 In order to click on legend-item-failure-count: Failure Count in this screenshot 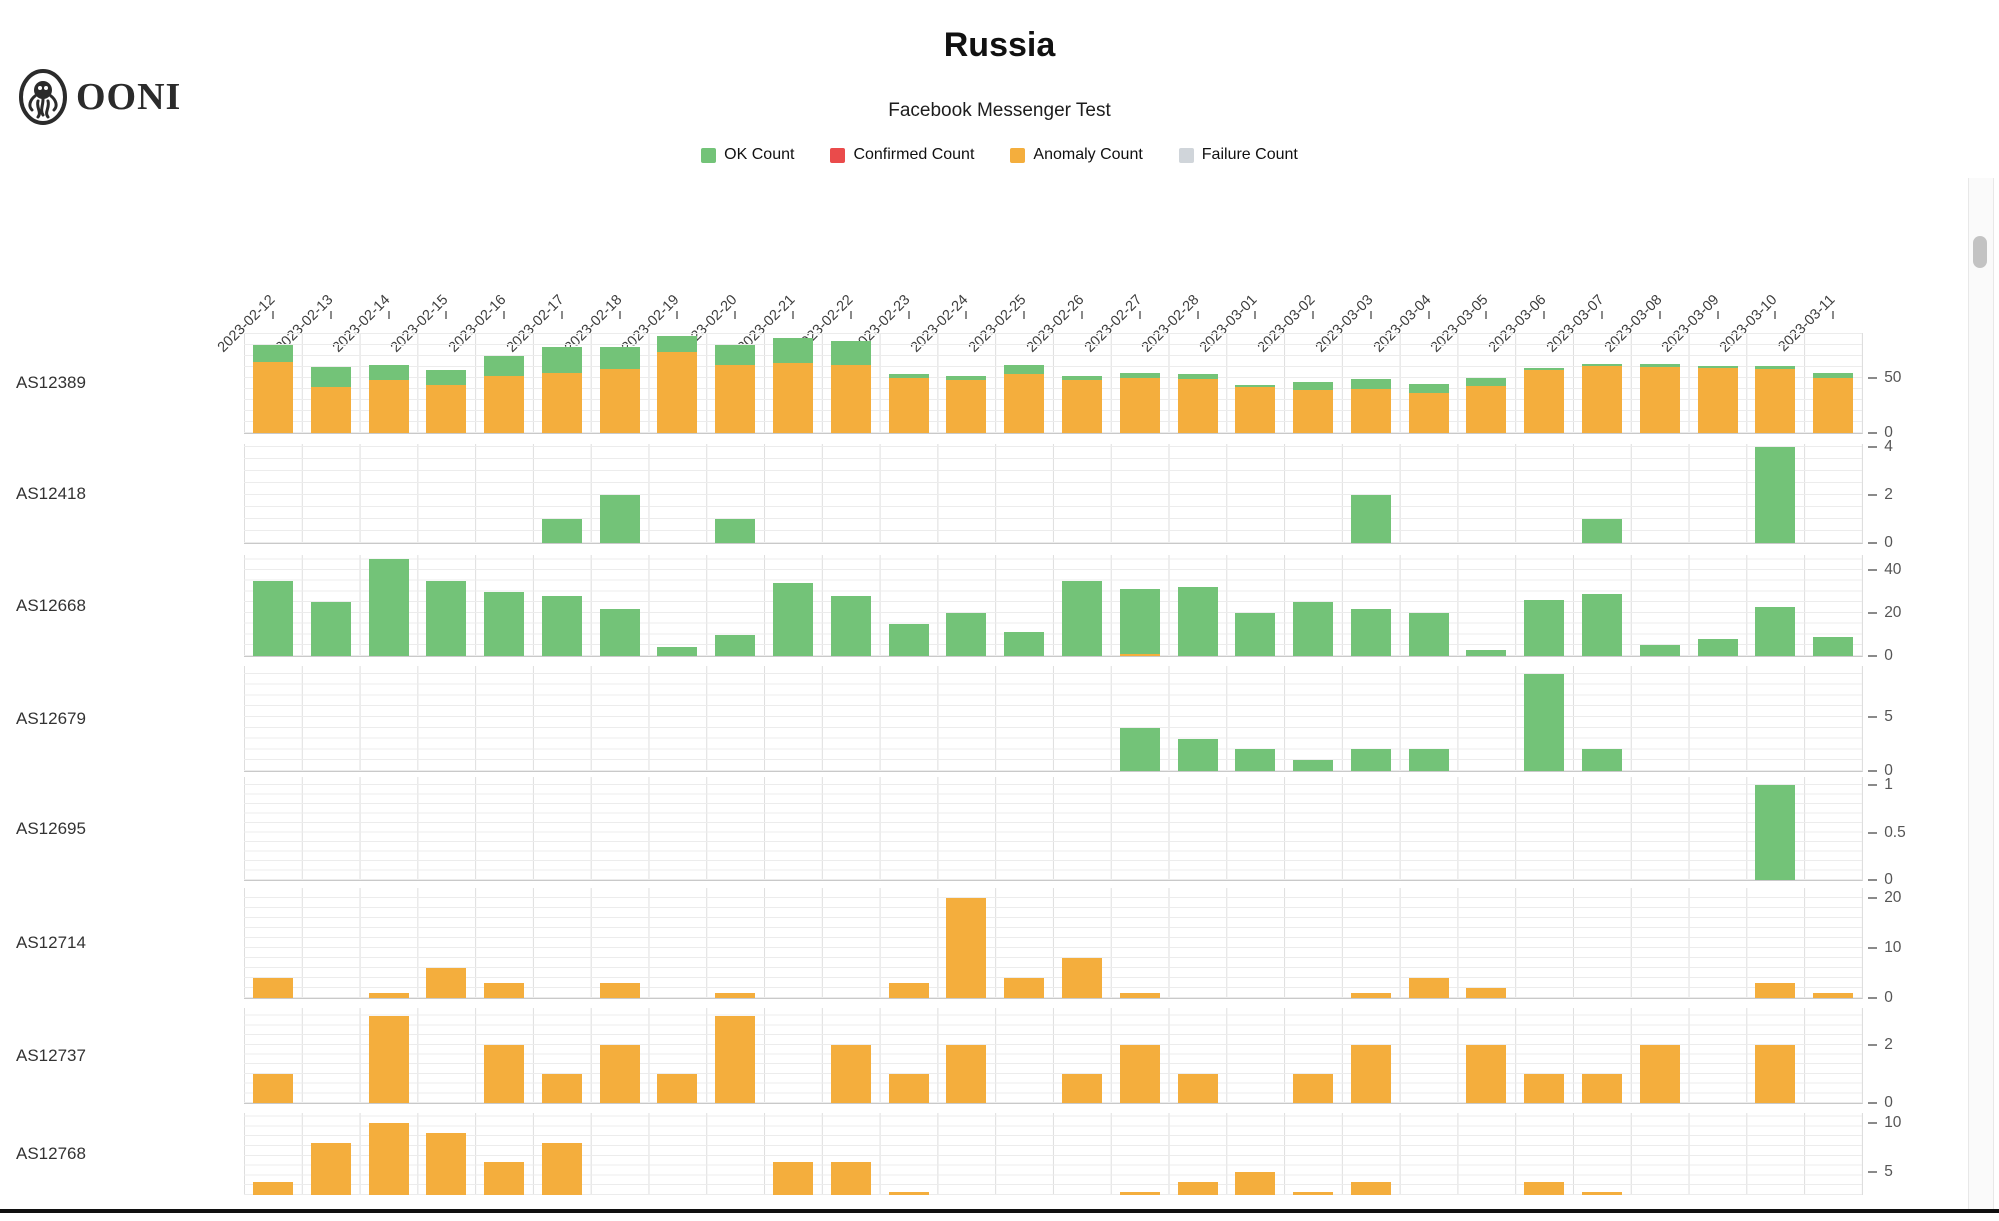, I will do `click(1238, 155)`.